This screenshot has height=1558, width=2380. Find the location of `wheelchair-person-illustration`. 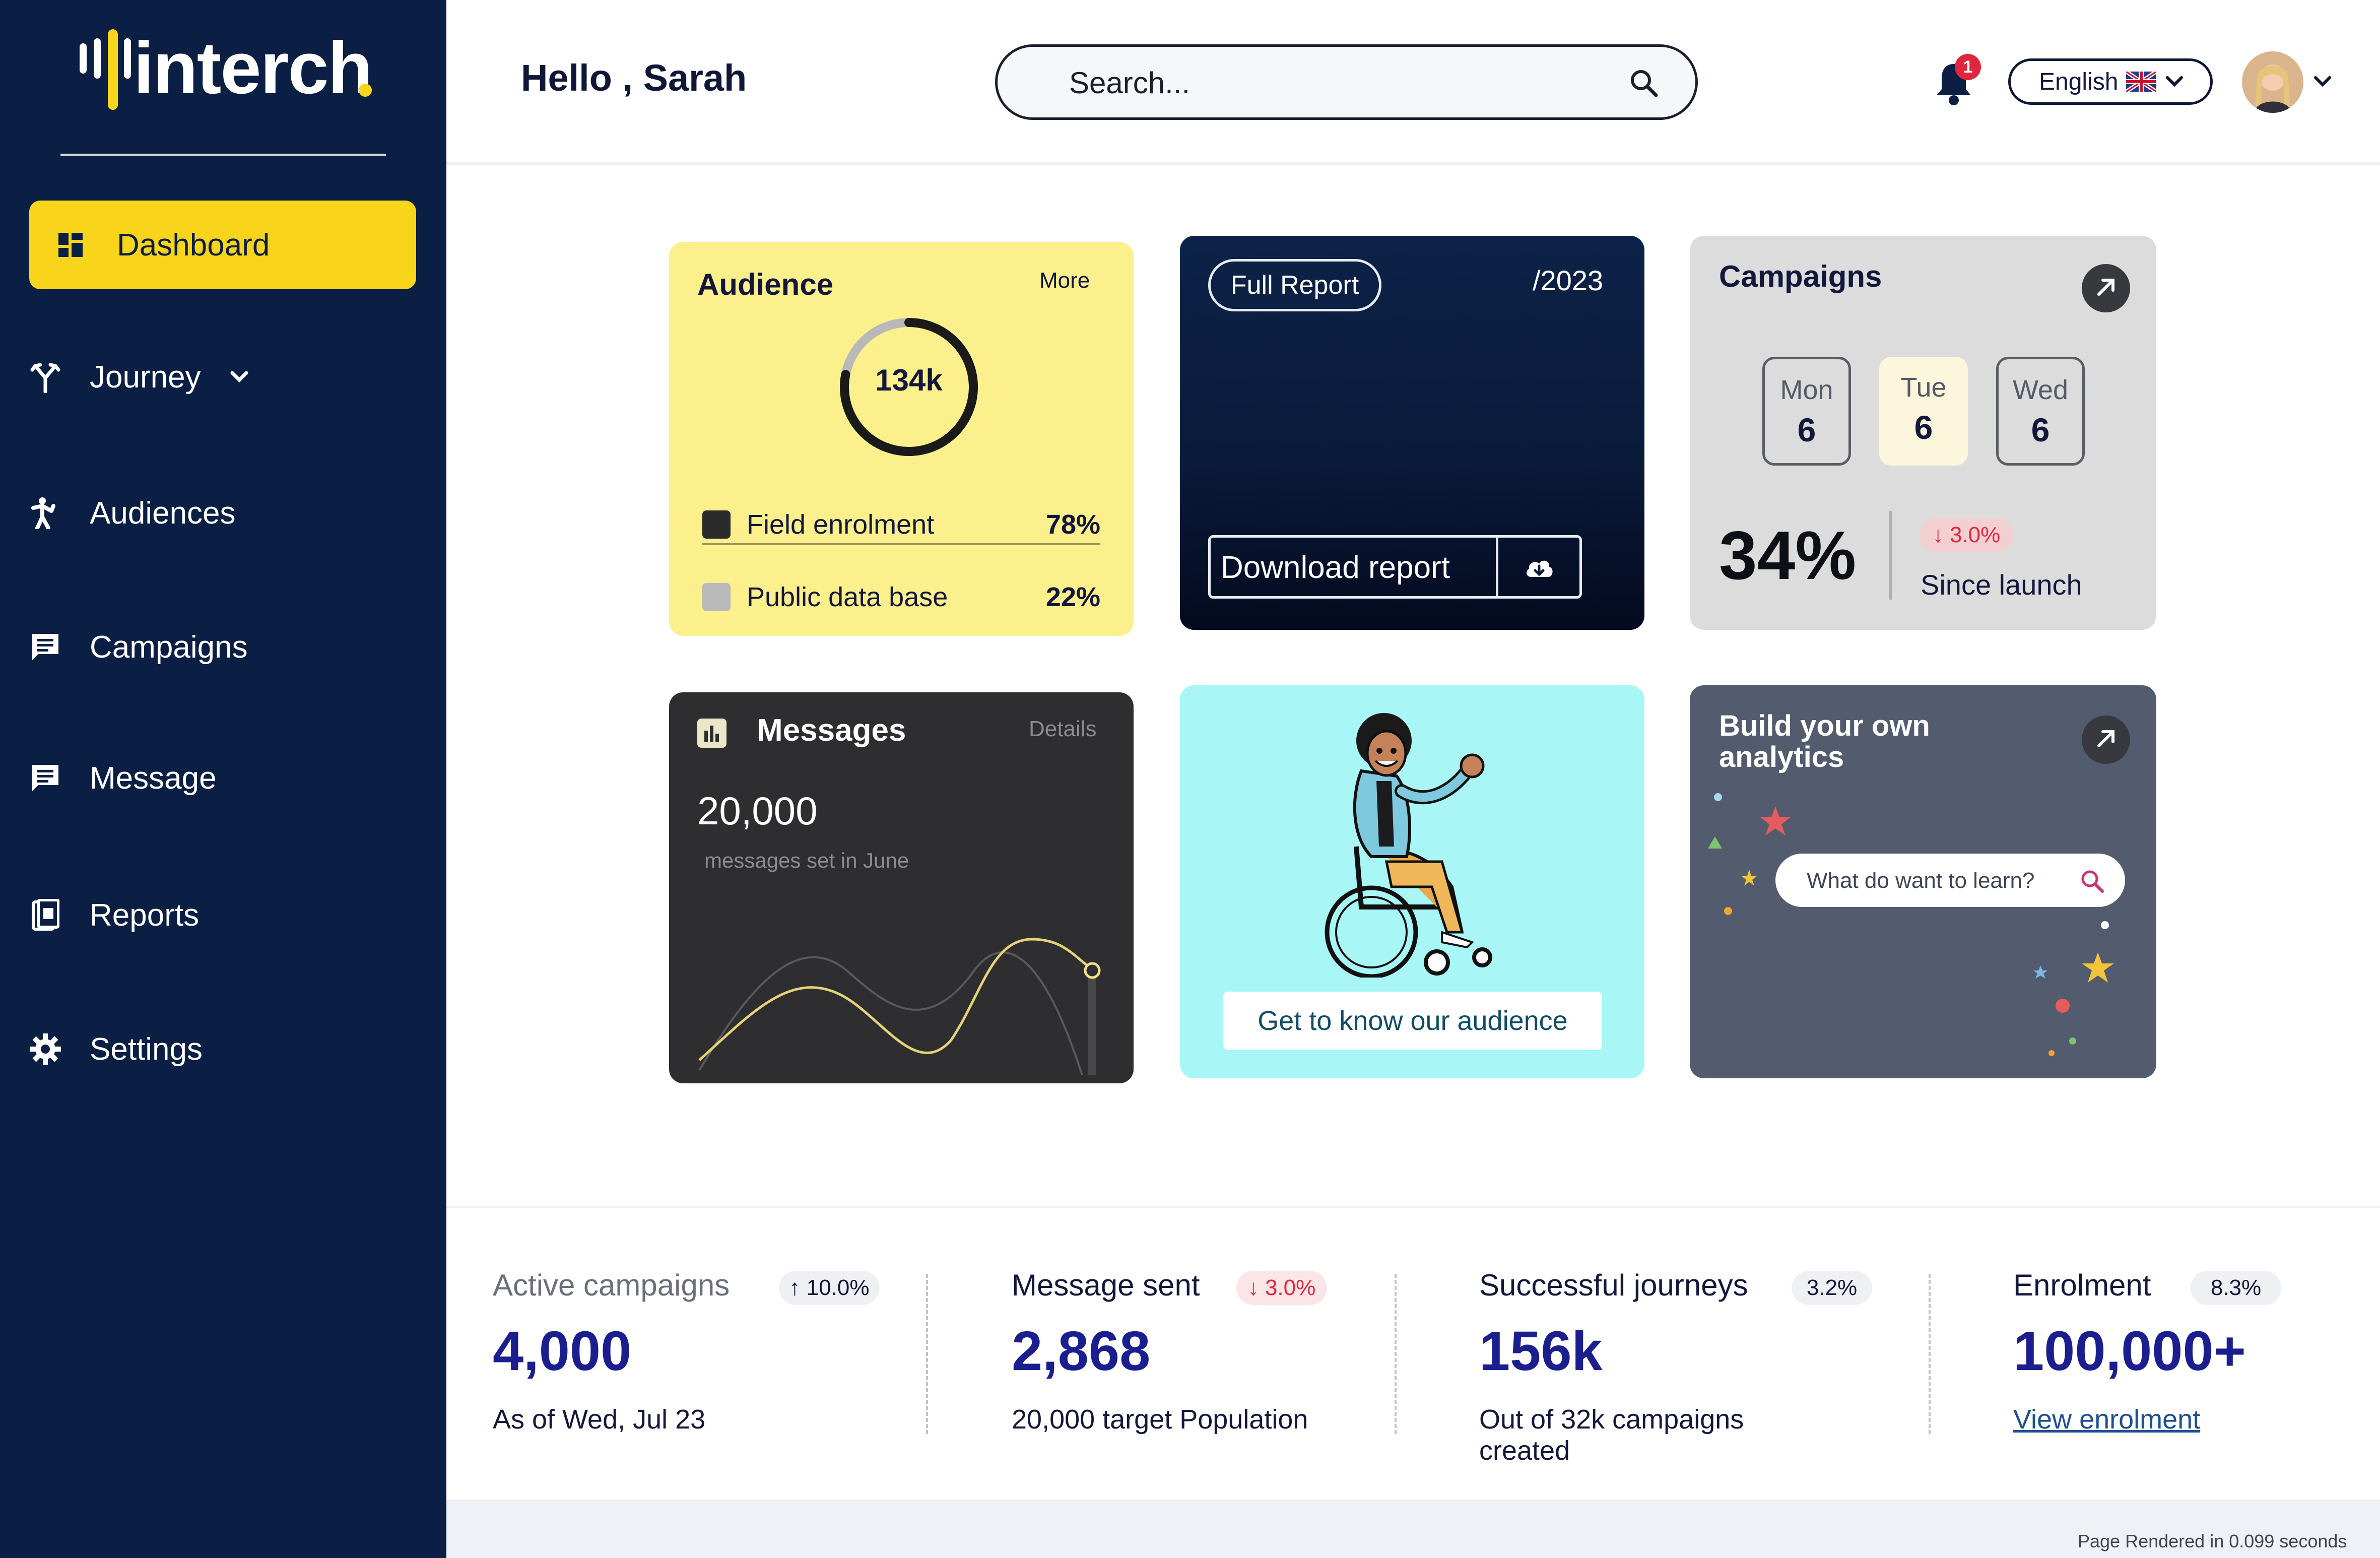

wheelchair-person-illustration is located at coordinates (1408, 846).